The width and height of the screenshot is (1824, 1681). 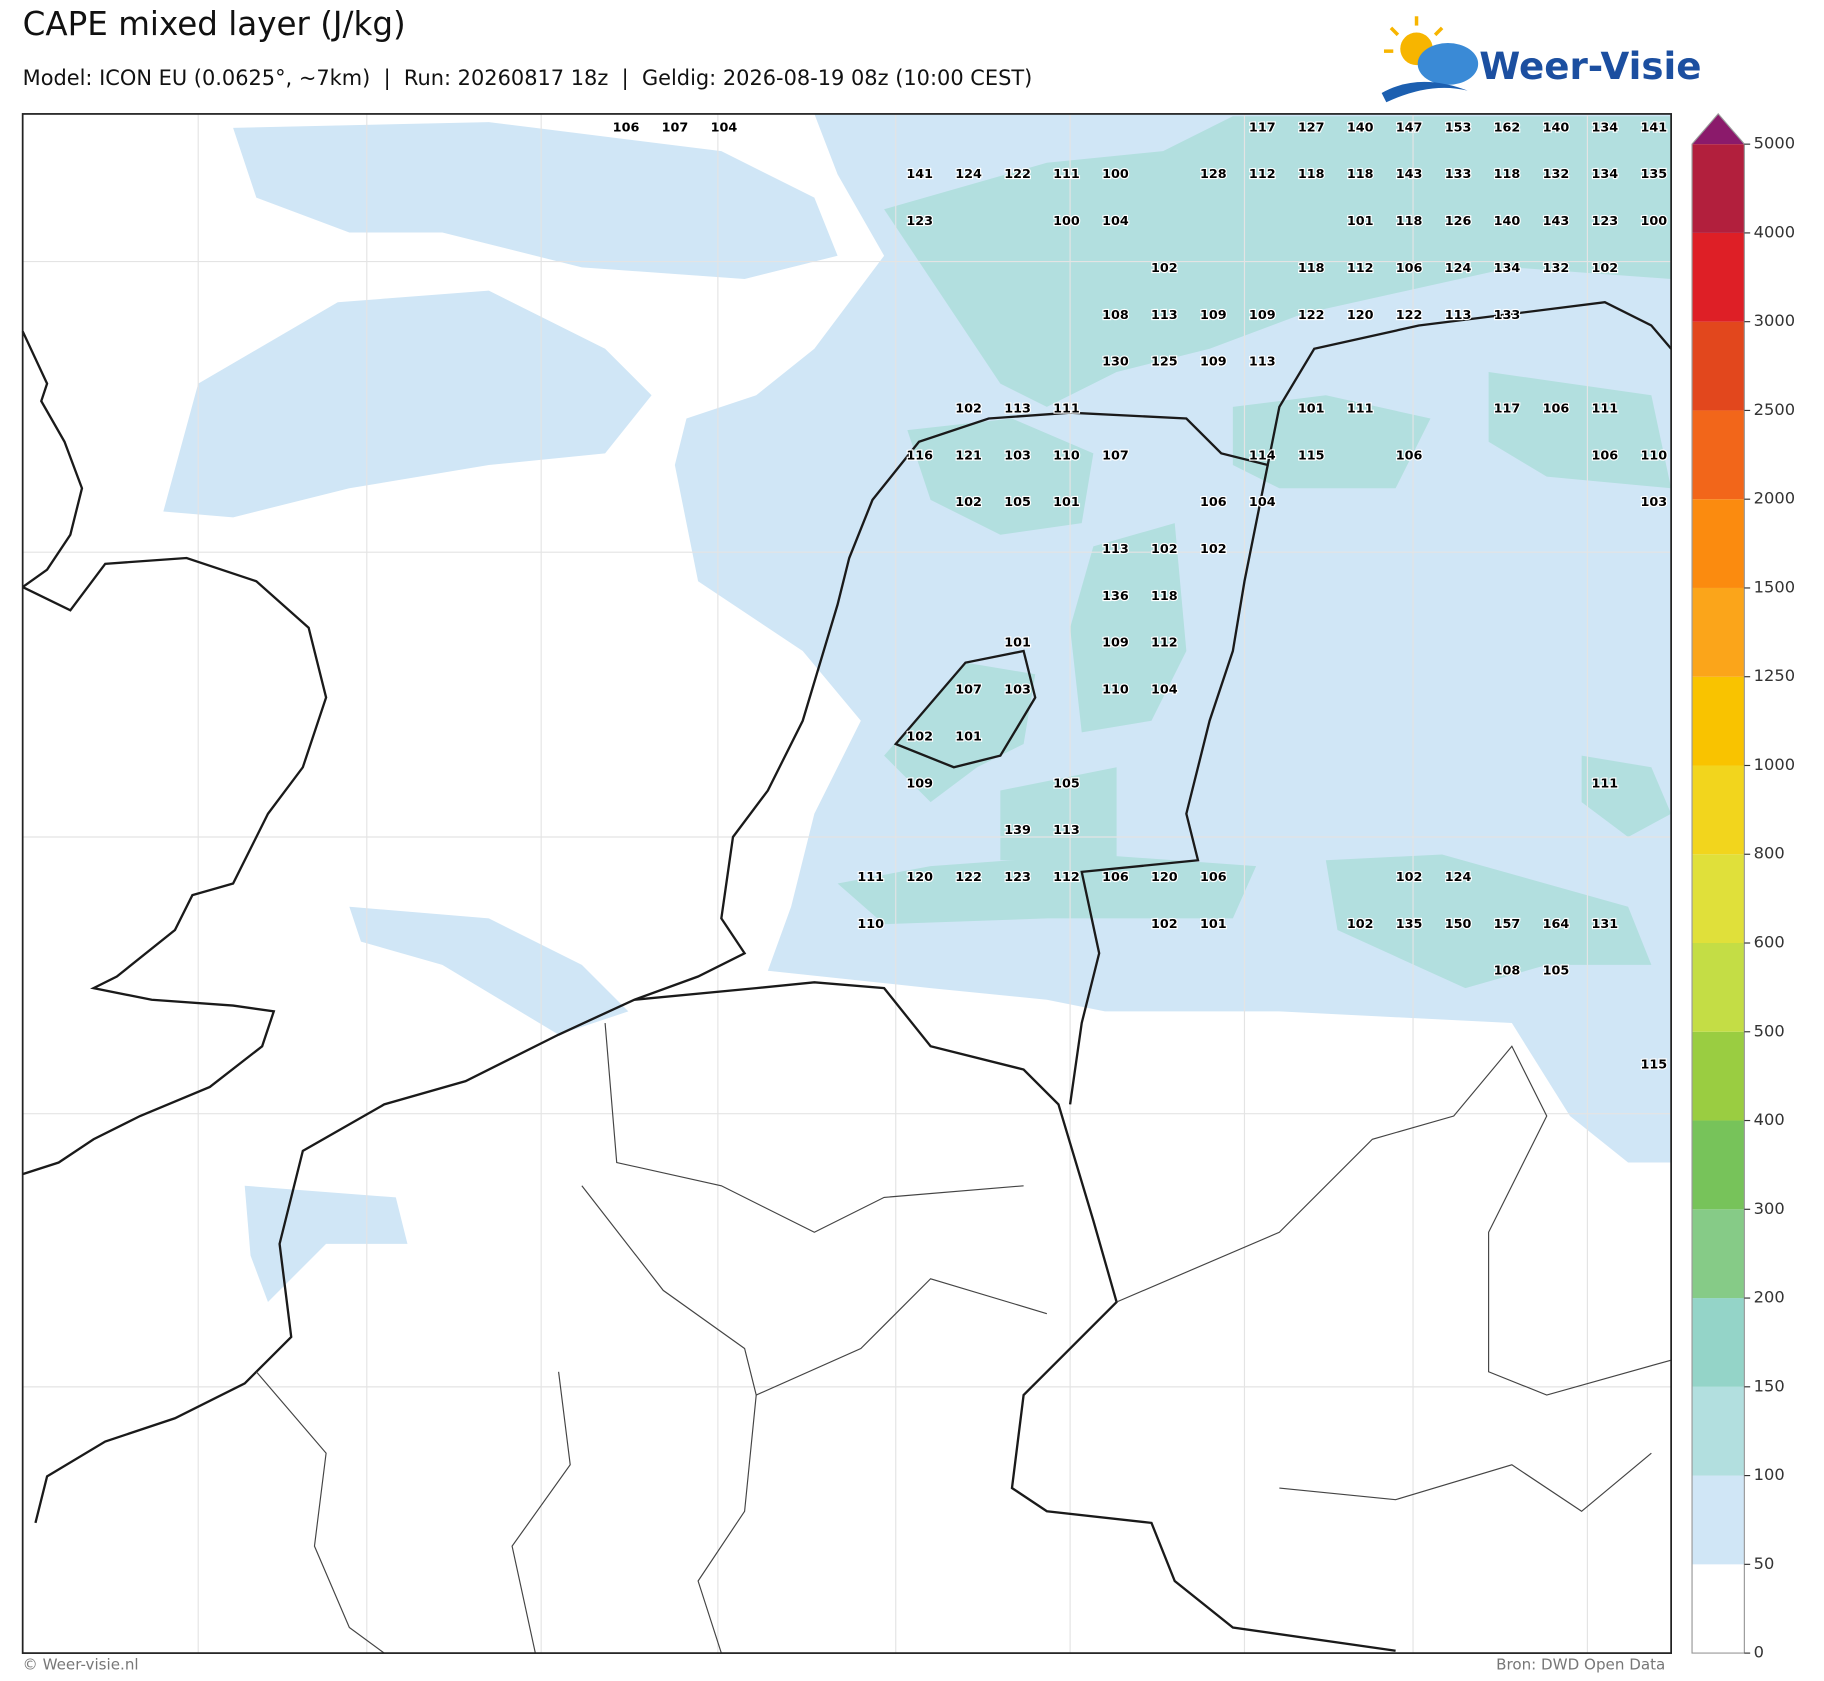 What do you see at coordinates (1360, 315) in the screenshot?
I see `cape-value: 120` at bounding box center [1360, 315].